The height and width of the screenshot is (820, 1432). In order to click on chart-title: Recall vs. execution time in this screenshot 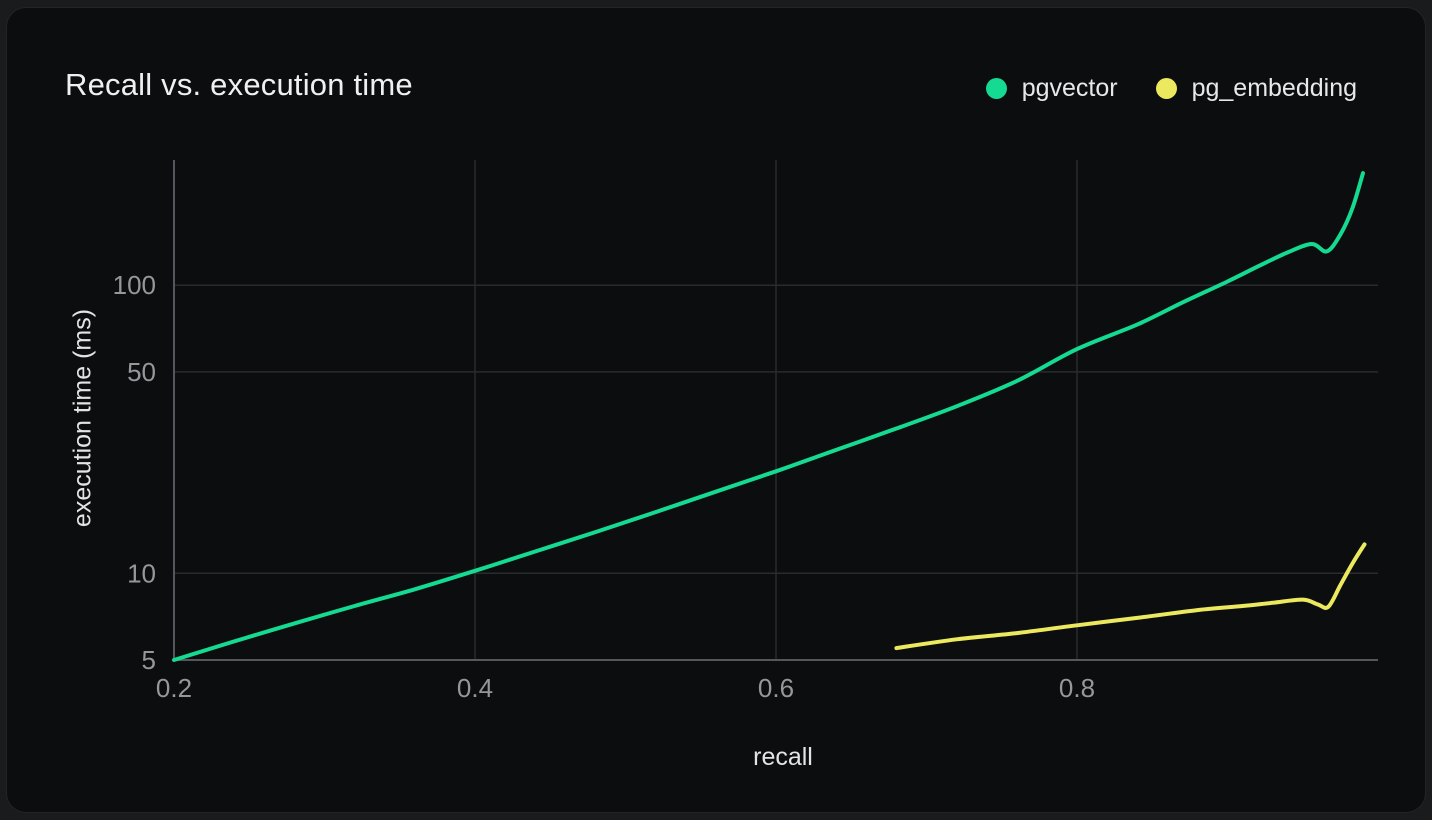, I will do `click(239, 84)`.